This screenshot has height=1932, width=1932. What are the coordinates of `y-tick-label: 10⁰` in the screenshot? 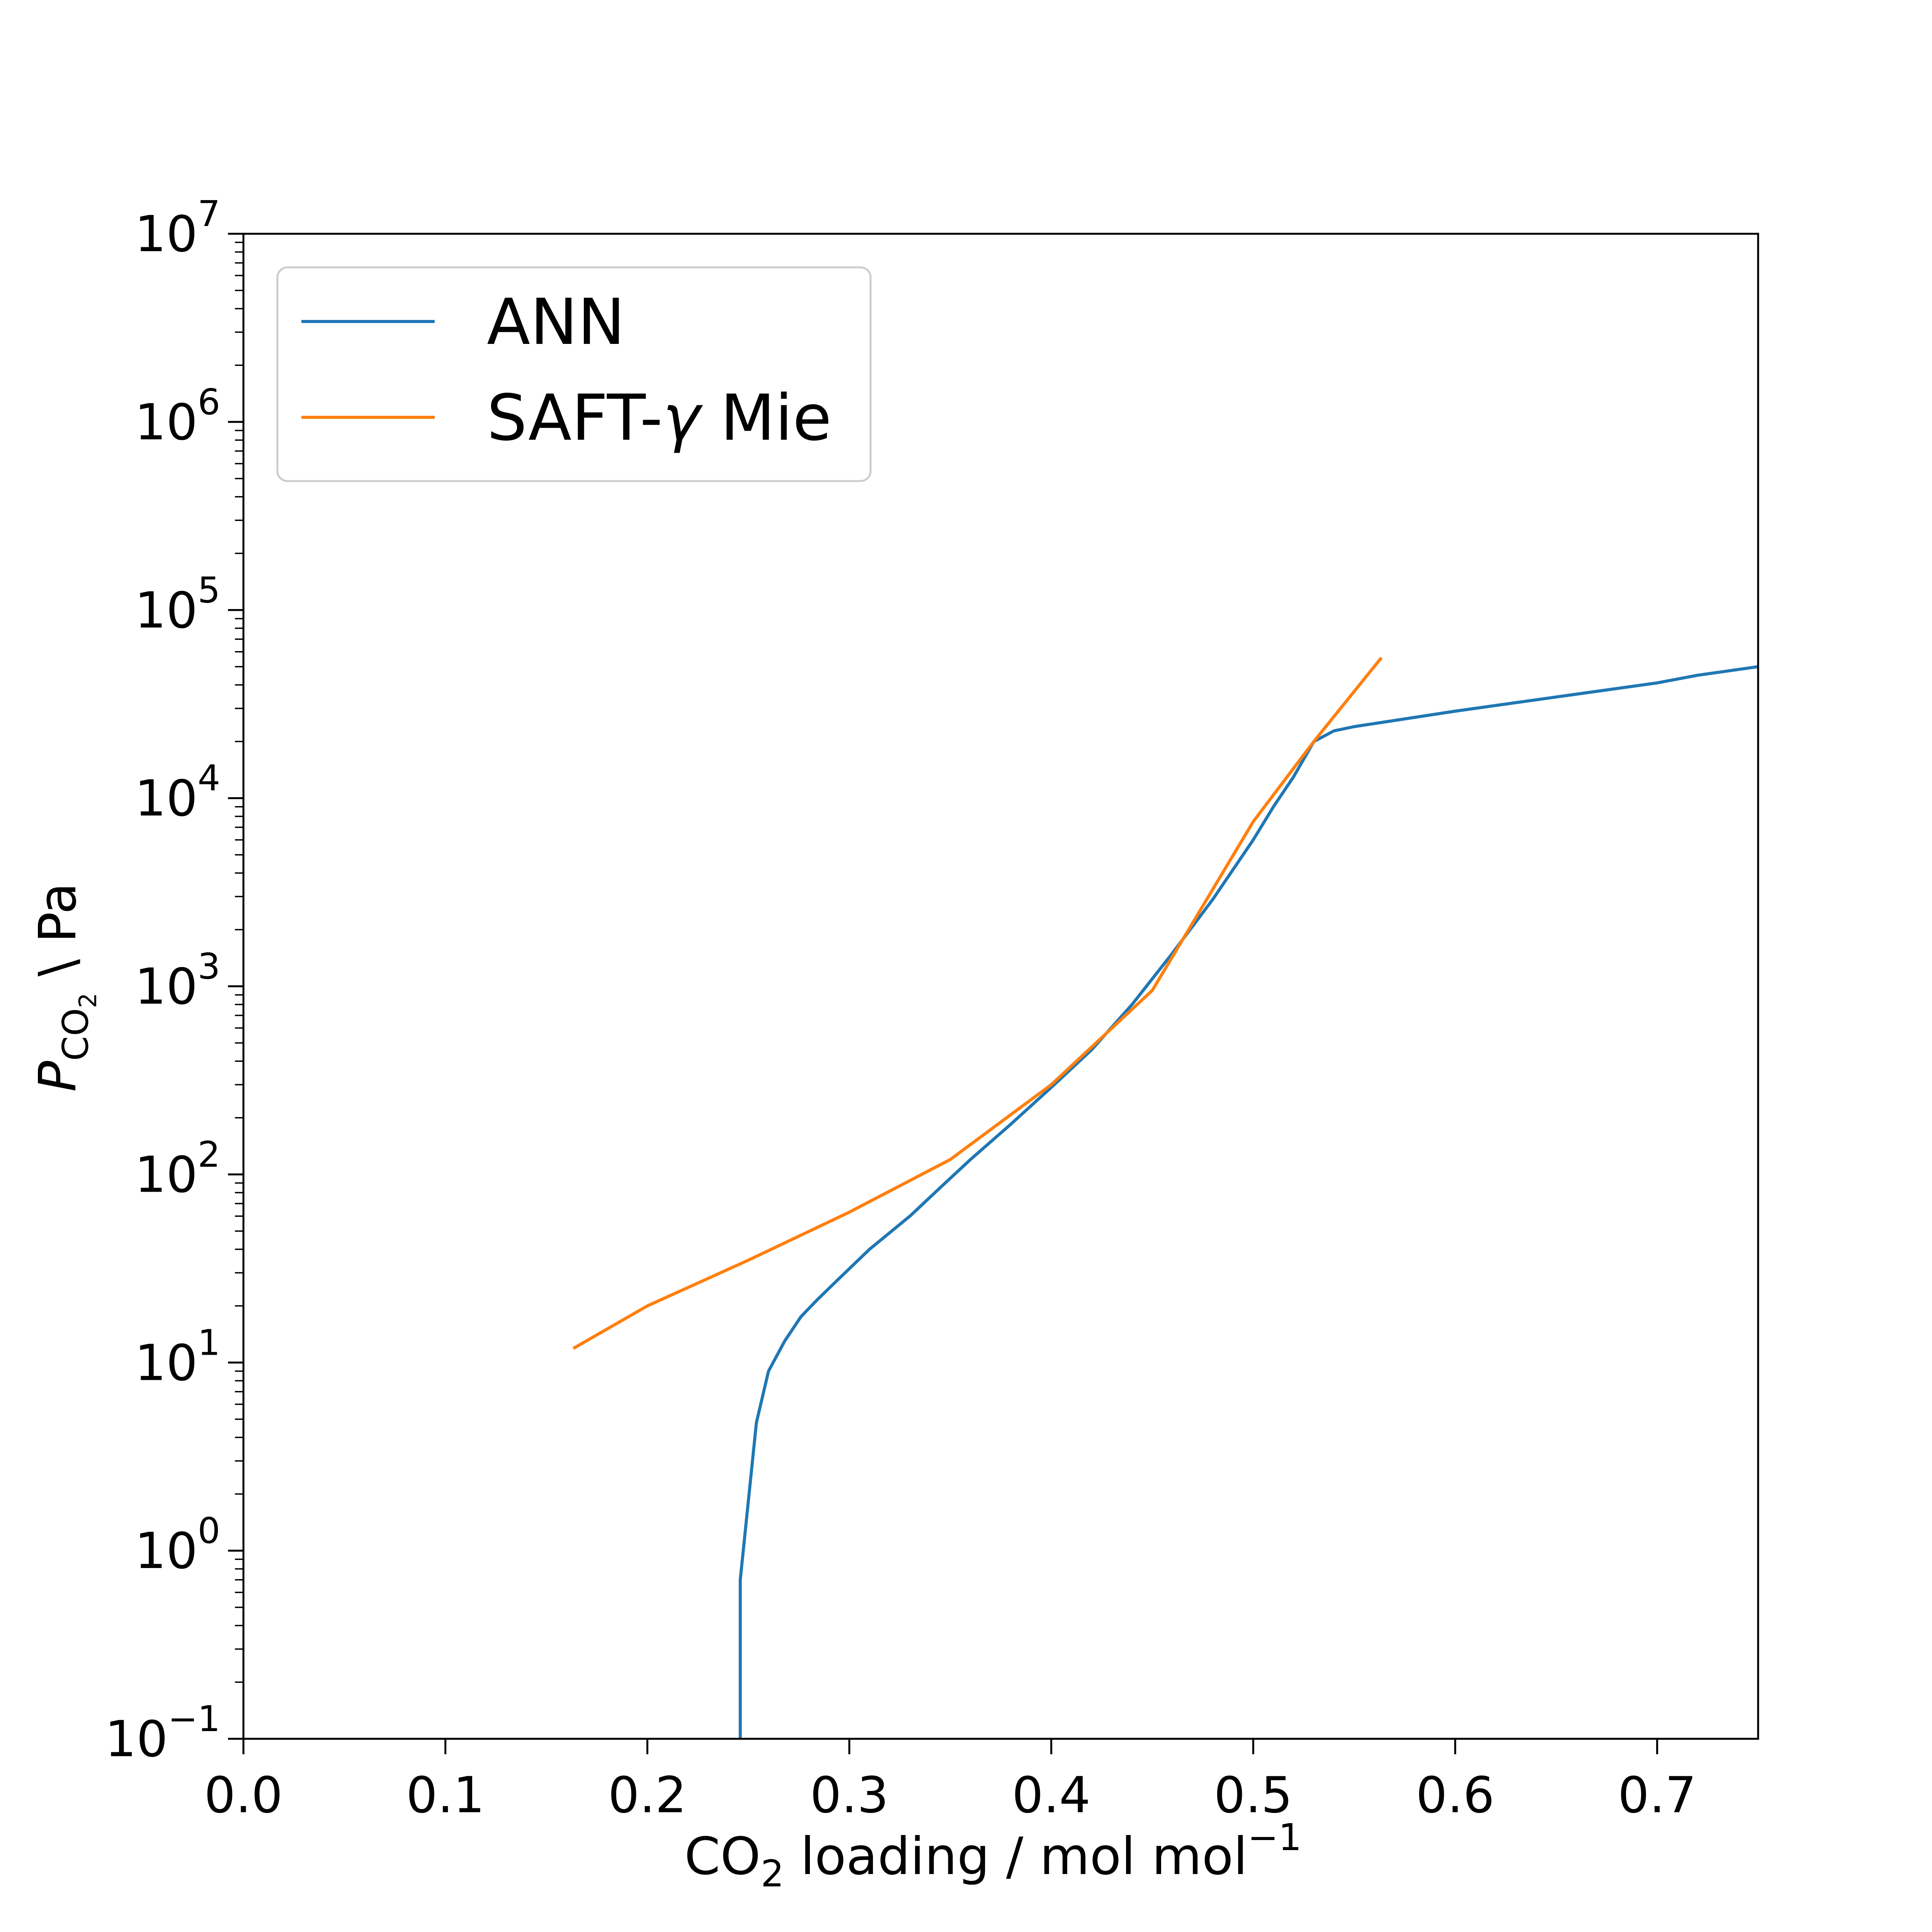 It's located at (177, 1545).